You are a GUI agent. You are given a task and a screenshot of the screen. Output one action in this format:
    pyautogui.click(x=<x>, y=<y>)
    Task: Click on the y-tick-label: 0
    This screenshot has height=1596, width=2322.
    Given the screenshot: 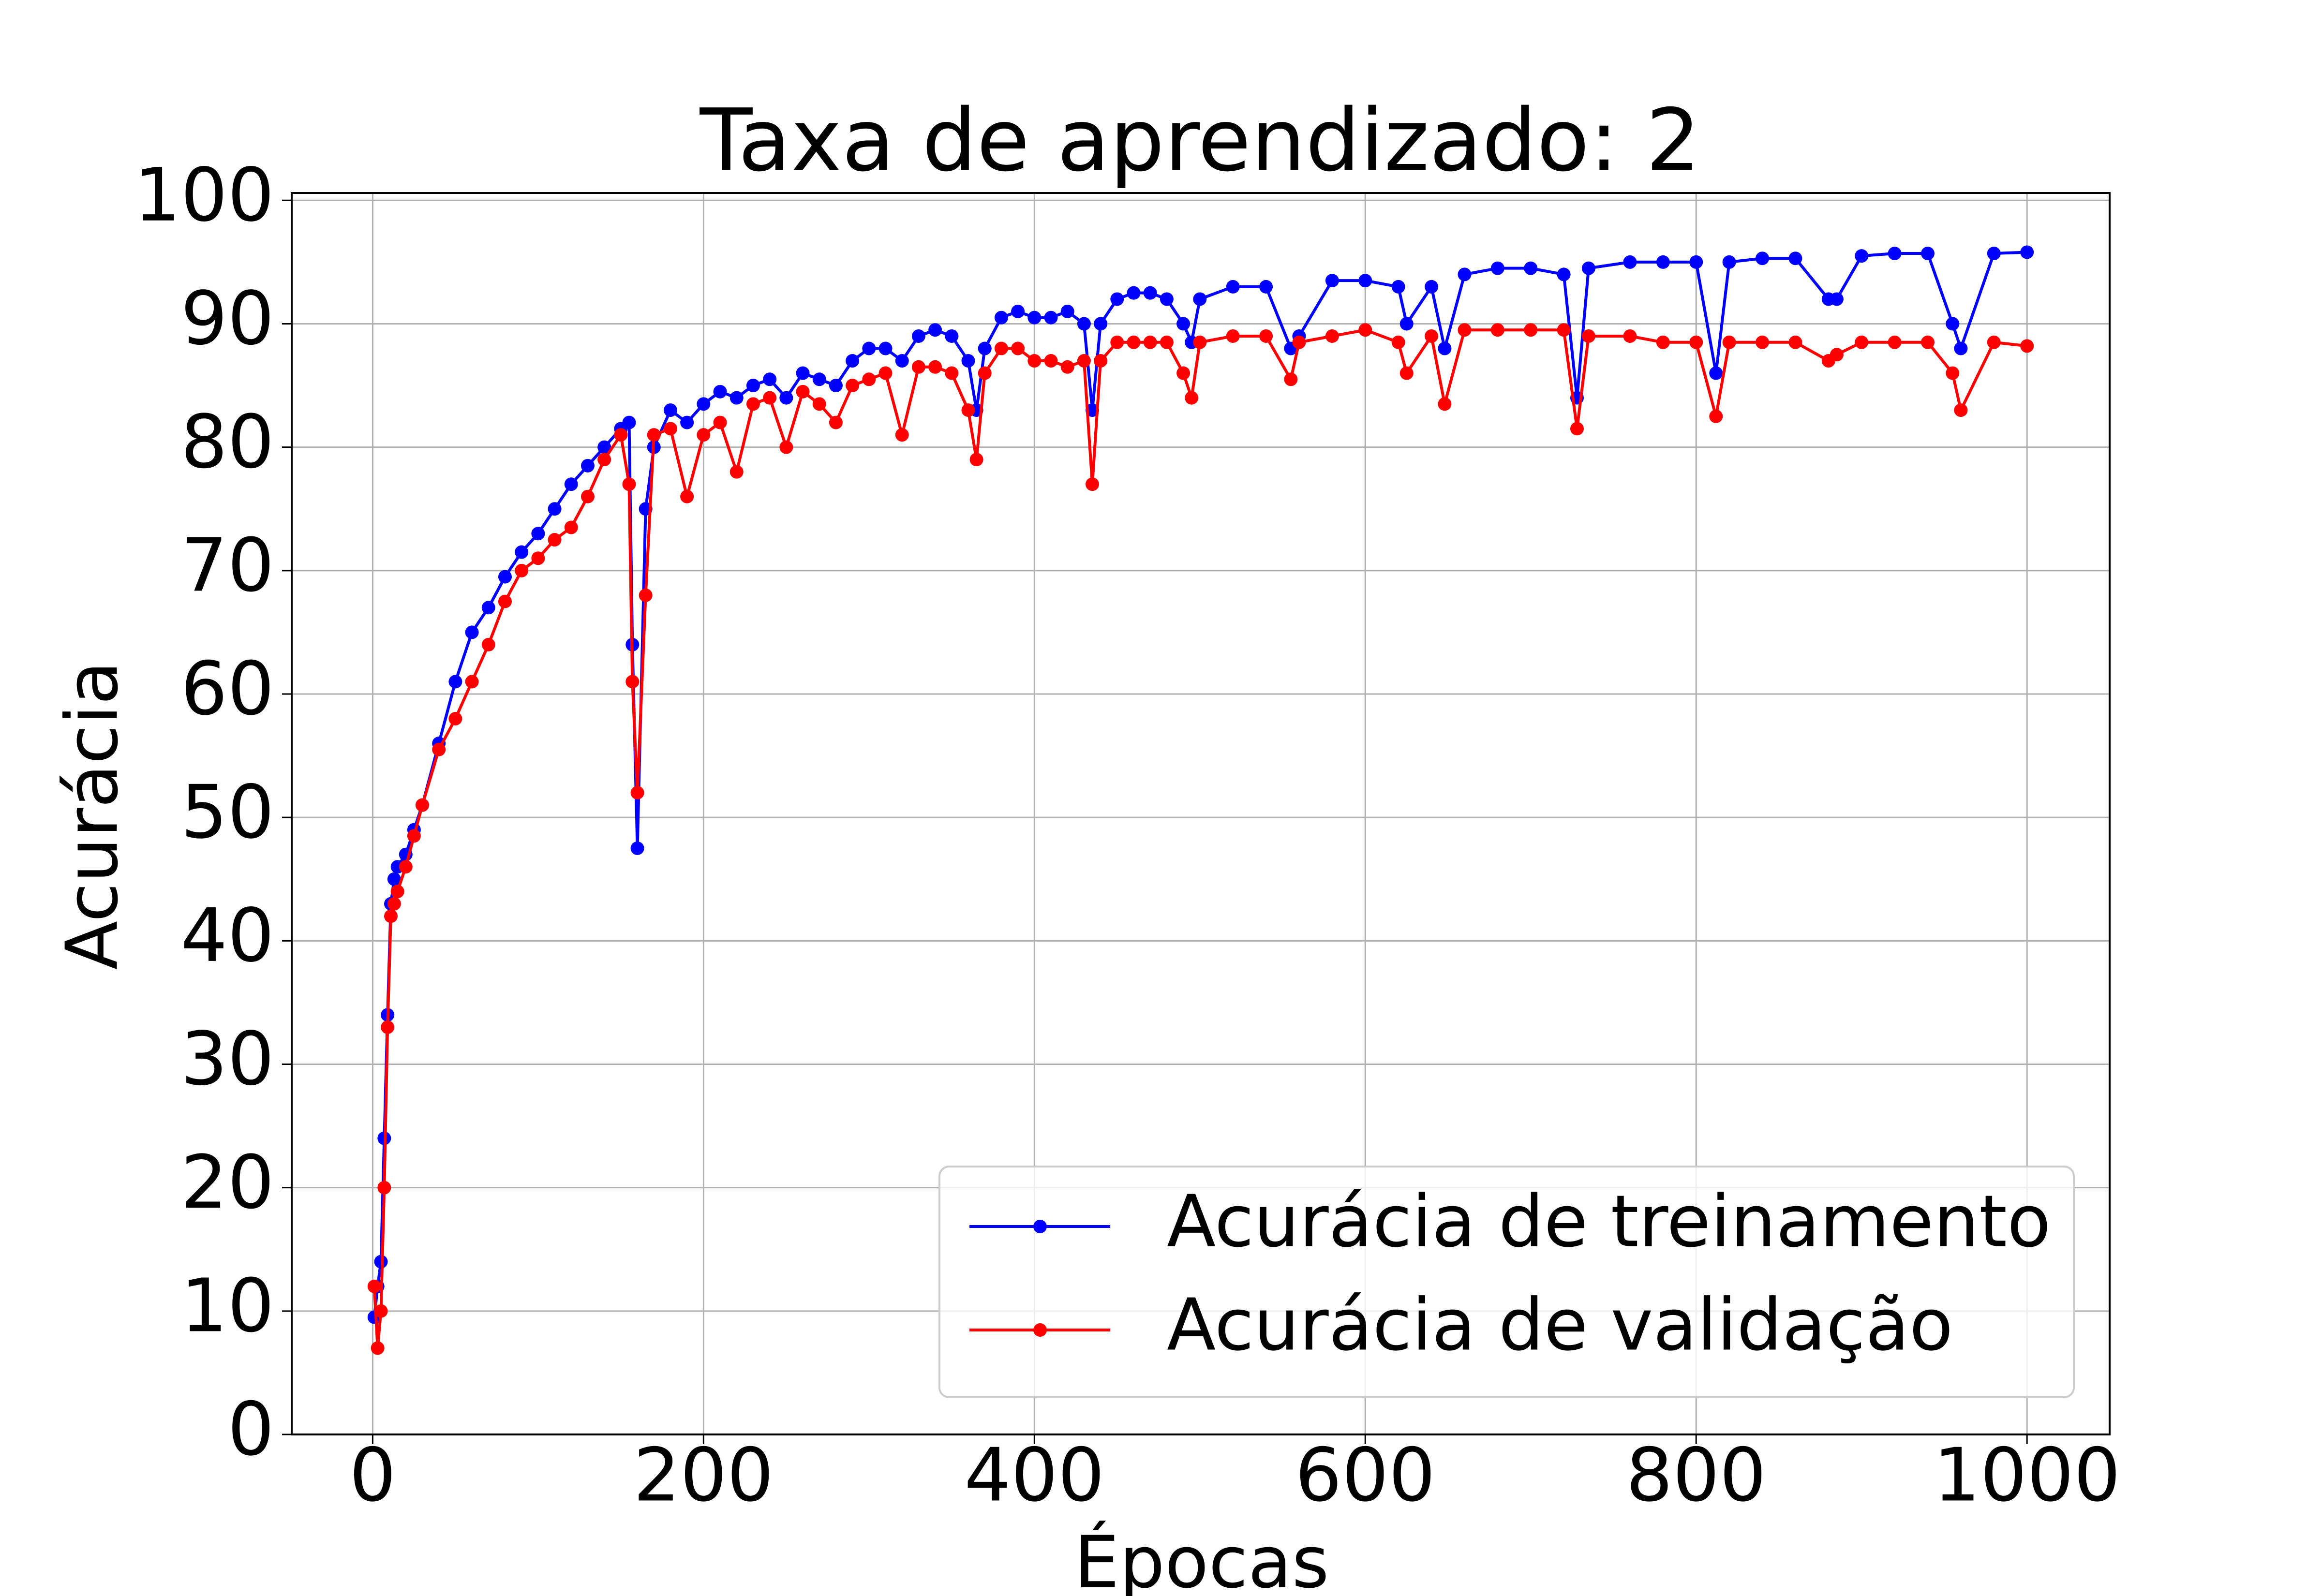 What is the action you would take?
    pyautogui.click(x=250, y=1429)
    